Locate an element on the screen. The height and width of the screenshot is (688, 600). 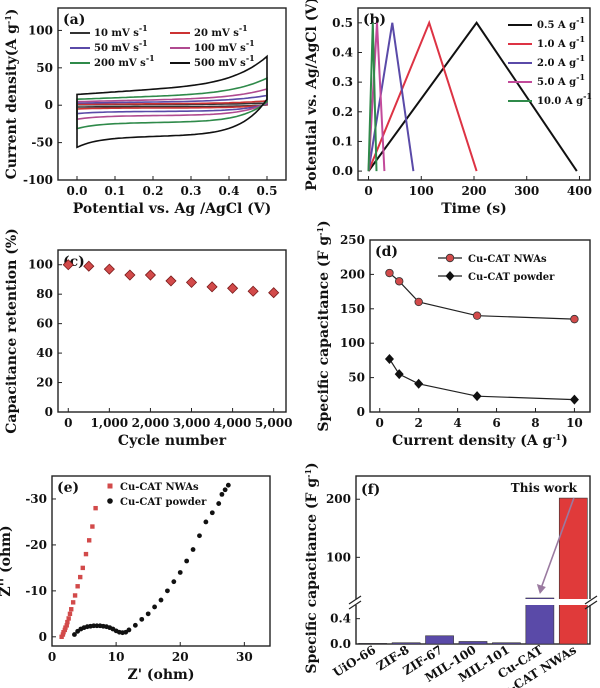
legend-entry: 20 mV s-1 is located at coordinates (221, 31).